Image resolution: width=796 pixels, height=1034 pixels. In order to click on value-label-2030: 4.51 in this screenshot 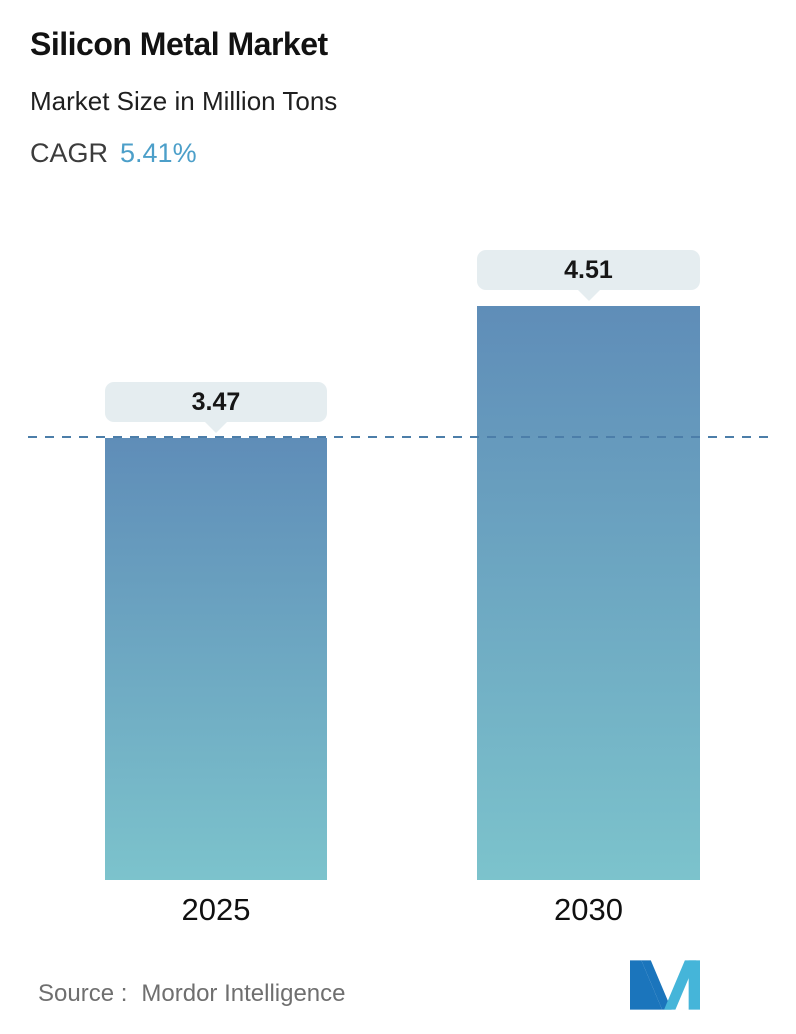, I will do `click(588, 275)`.